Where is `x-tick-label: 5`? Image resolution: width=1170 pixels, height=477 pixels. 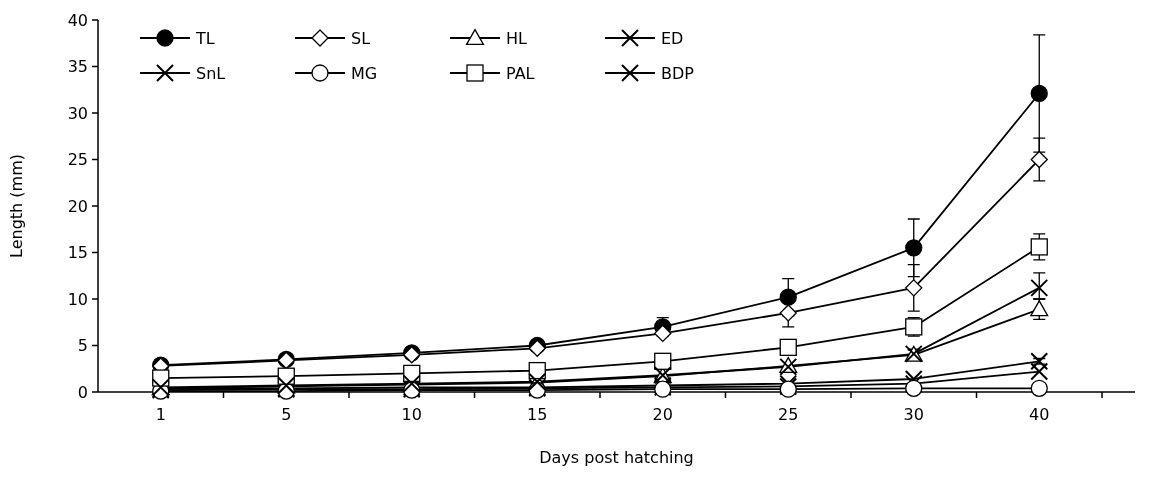 x-tick-label: 5 is located at coordinates (286, 414).